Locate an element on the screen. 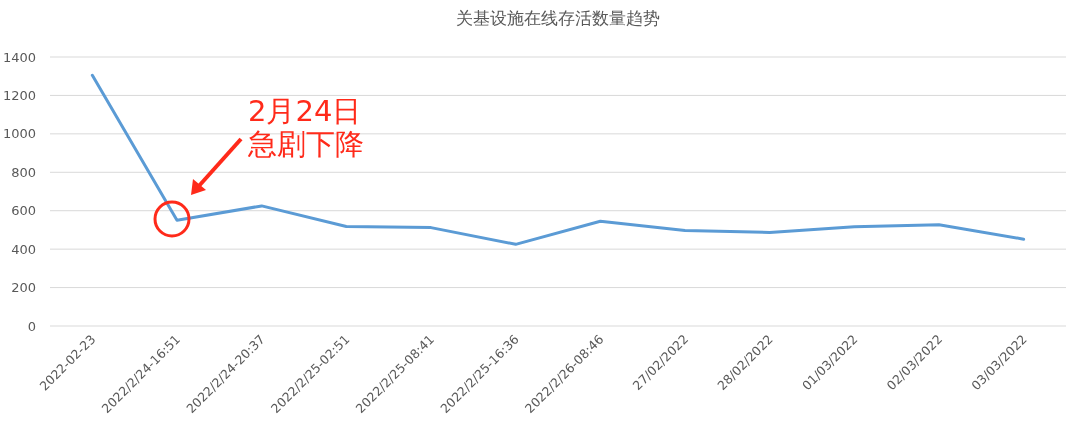 The width and height of the screenshot is (1080, 436). y-tick-label: 200 is located at coordinates (23, 288).